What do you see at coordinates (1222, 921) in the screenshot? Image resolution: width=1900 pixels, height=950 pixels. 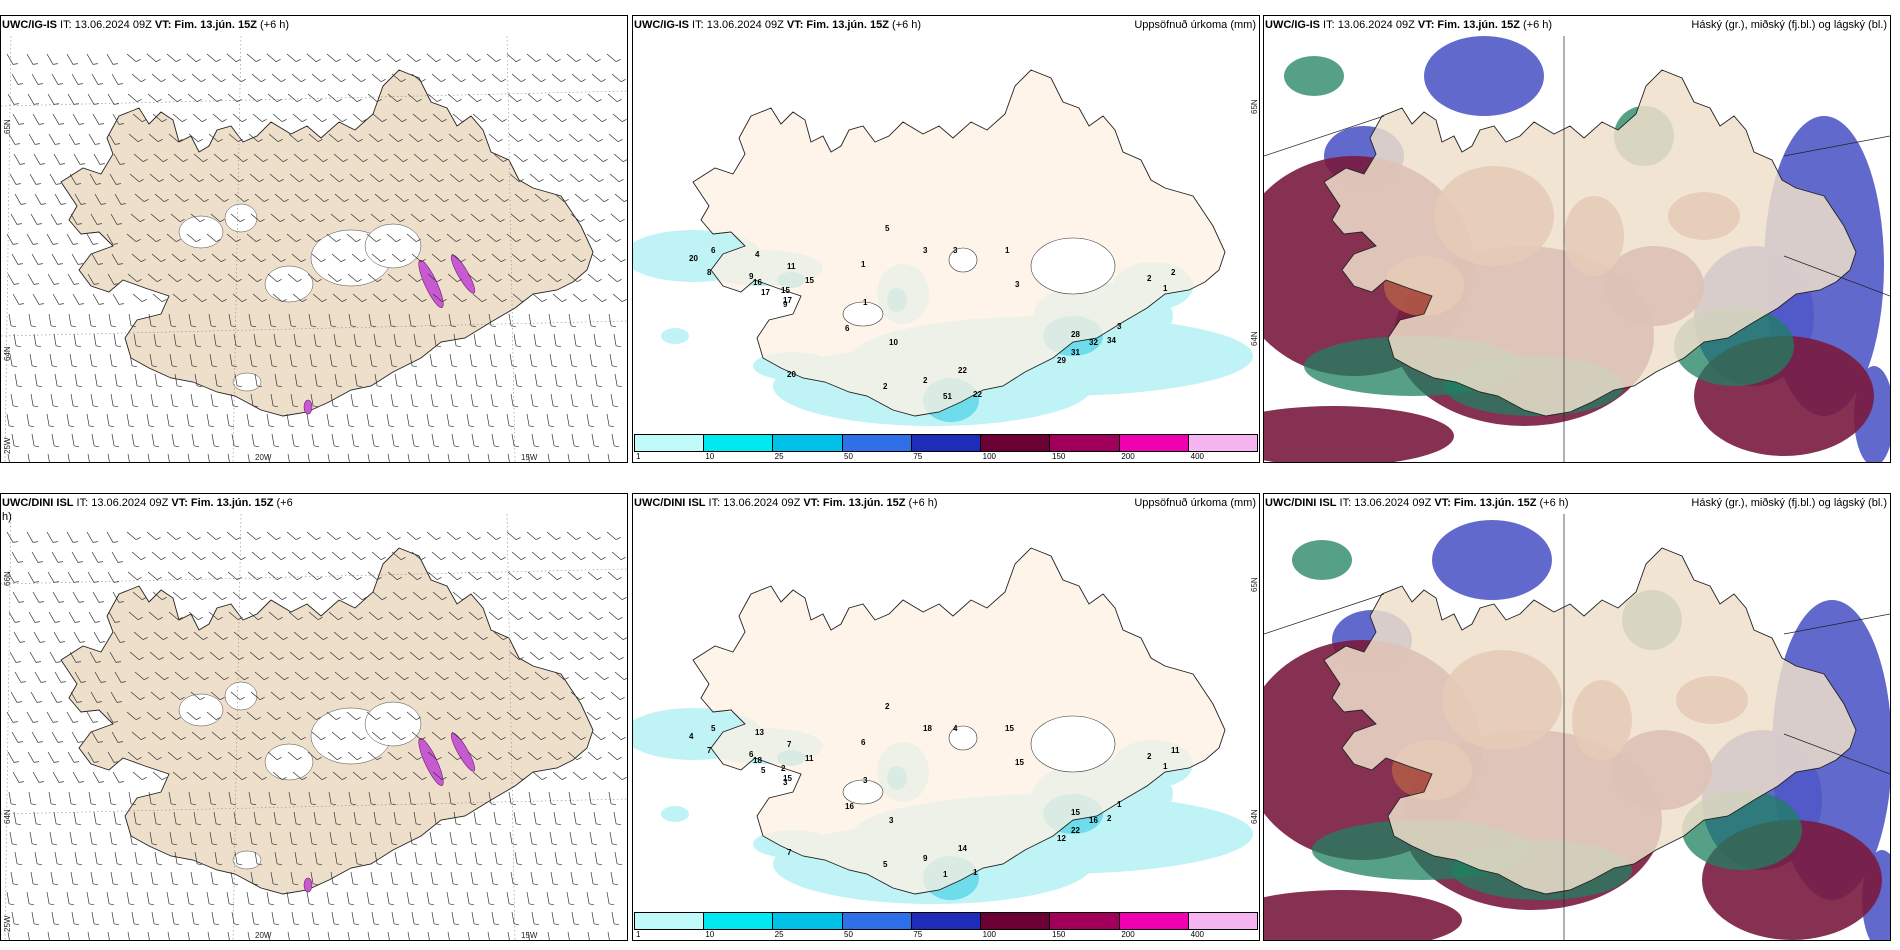 I see `colorbar-segment` at bounding box center [1222, 921].